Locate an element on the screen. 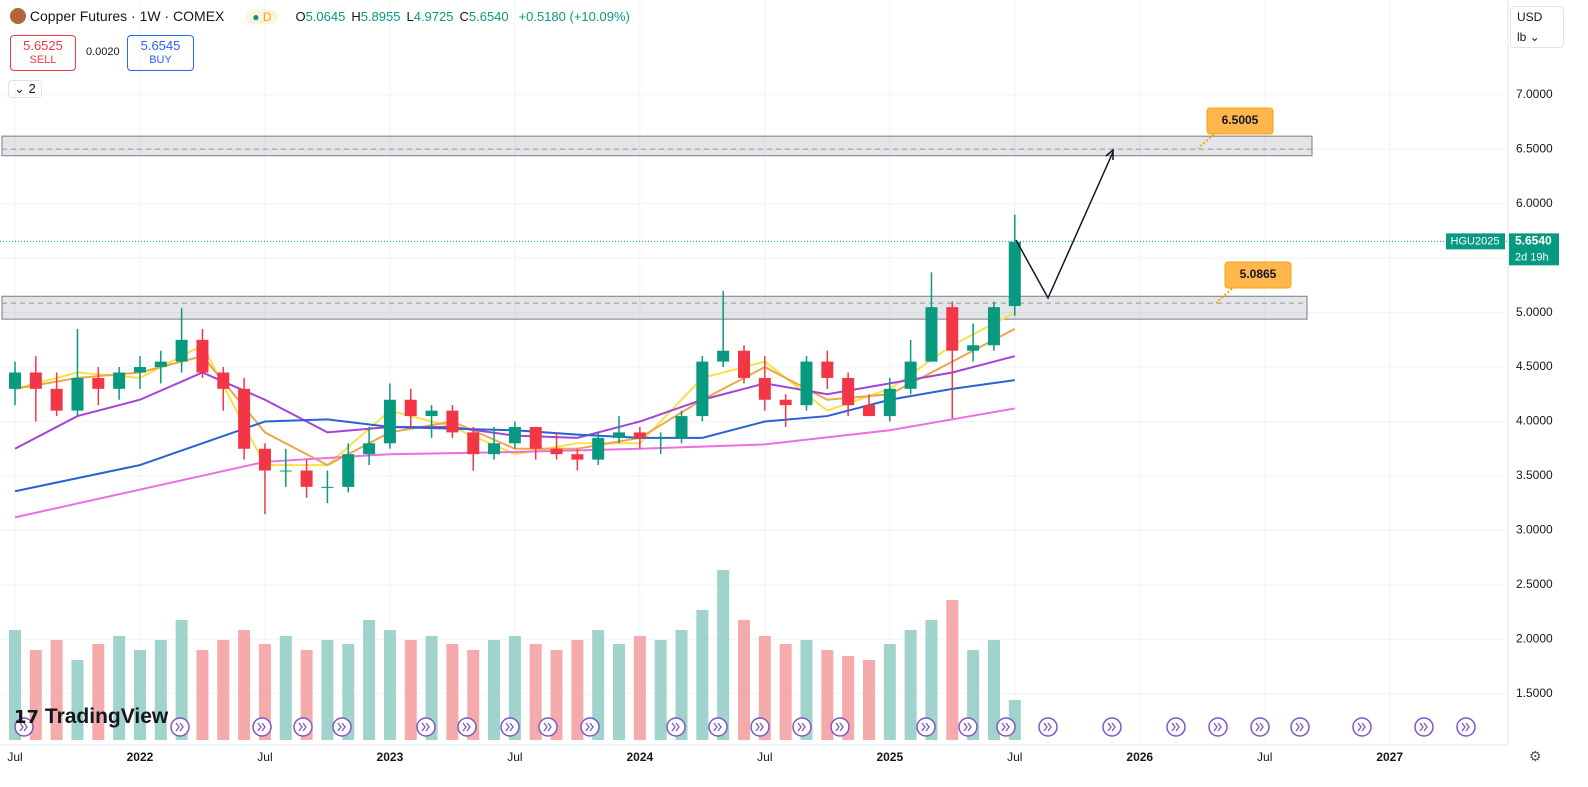 Image resolution: width=1588 pixels, height=787 pixels. settings-icon: ⚙ is located at coordinates (1535, 756).